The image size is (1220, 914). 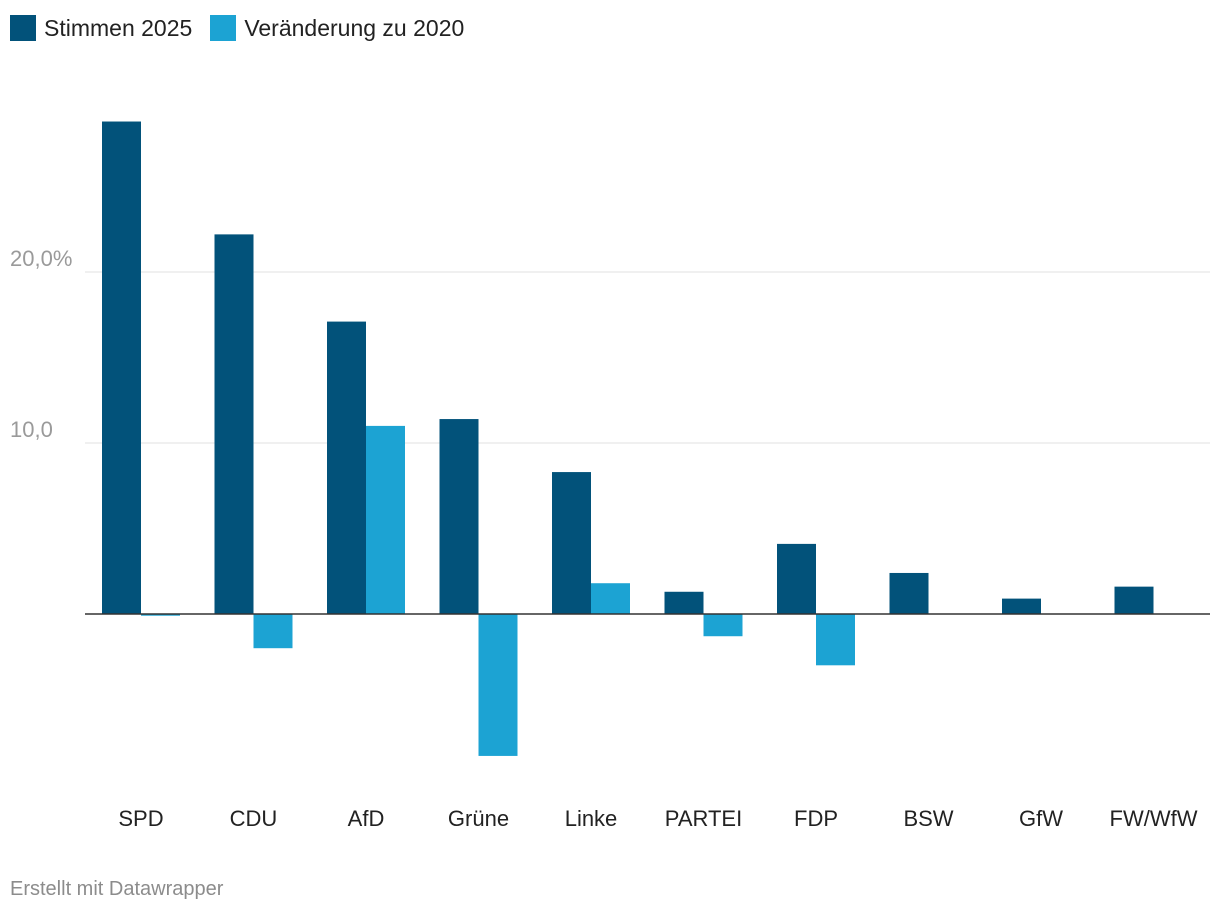 I want to click on x-tick-label-7: BSW, so click(x=928, y=818).